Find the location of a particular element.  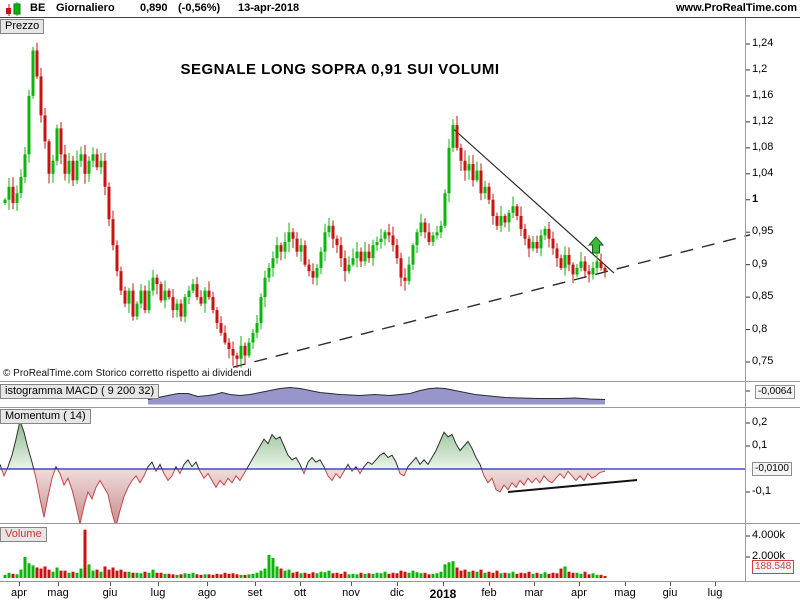

tab-macd-label: istogramma MACD ( 9 200 32) is located at coordinates (80, 391).